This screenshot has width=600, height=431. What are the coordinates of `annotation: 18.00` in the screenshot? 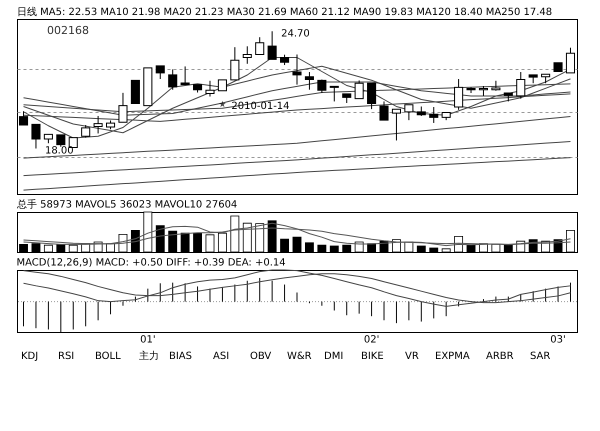 It's located at (59, 151).